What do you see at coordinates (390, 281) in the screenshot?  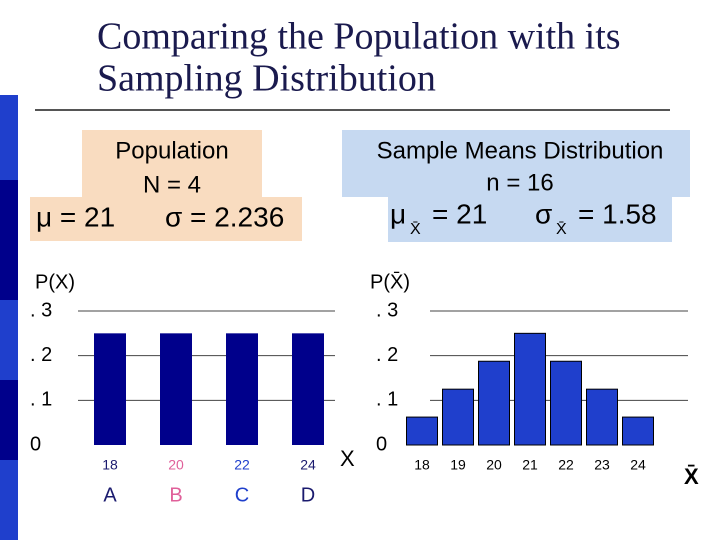 I see `y-axis-label: P(X̄)` at bounding box center [390, 281].